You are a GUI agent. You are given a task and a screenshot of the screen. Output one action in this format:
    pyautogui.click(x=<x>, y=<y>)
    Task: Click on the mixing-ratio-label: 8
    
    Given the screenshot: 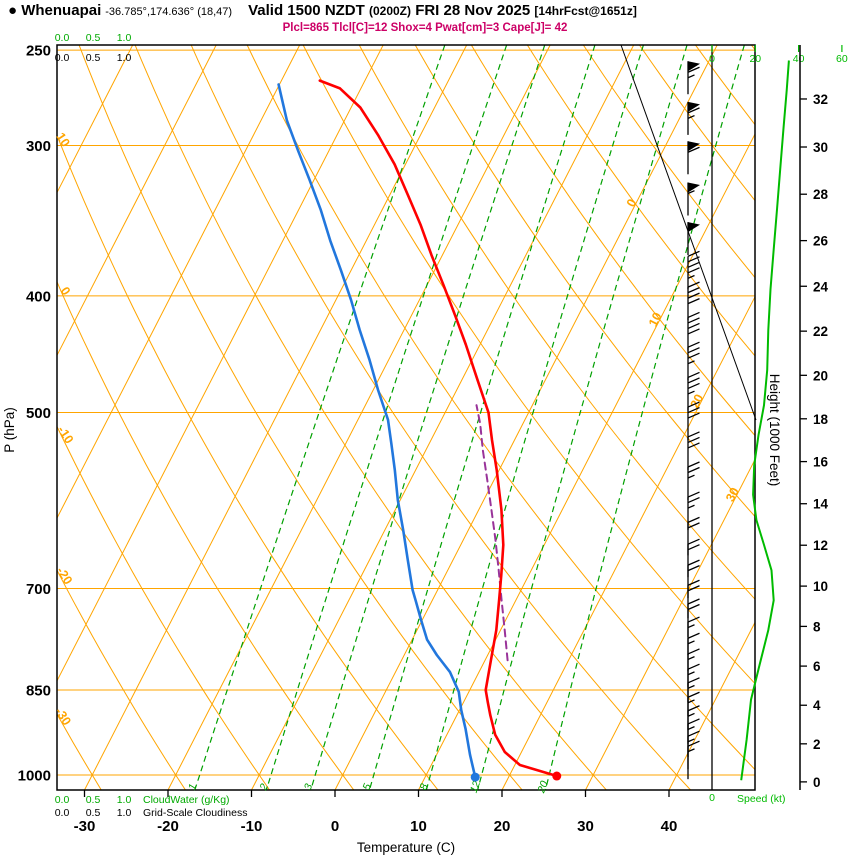 What is the action you would take?
    pyautogui.click(x=423, y=787)
    